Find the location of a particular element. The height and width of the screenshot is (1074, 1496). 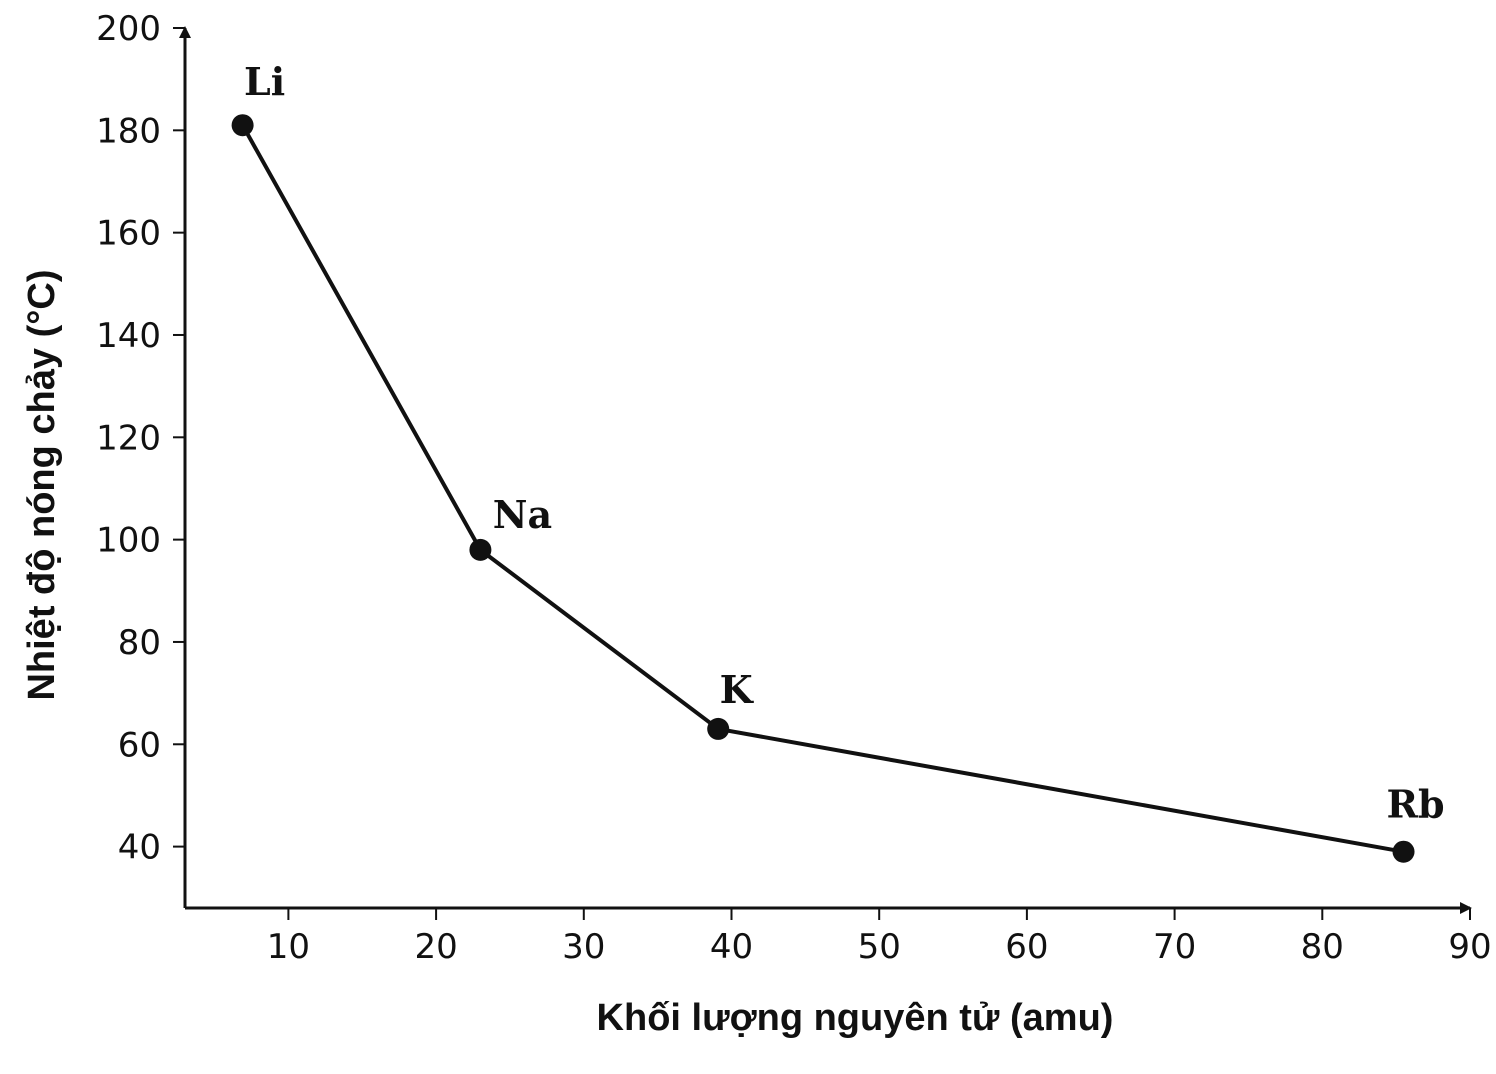

y-tick-label: 140 is located at coordinates (128, 336).